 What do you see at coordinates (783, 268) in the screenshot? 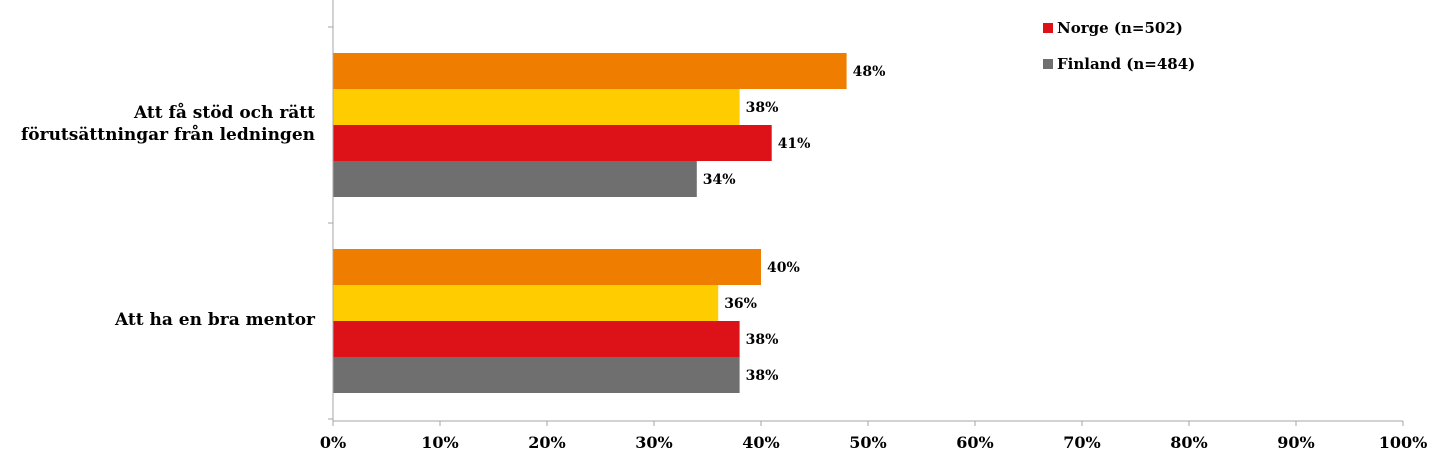
I see `data-label-2-1: 40%` at bounding box center [783, 268].